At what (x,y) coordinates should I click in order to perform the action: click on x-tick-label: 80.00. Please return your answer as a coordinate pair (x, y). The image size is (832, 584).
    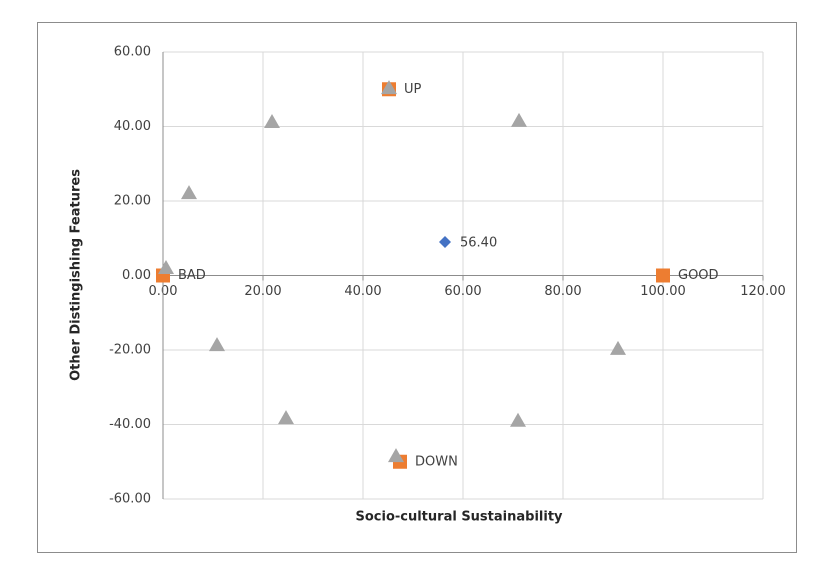
    Looking at the image, I should click on (562, 291).